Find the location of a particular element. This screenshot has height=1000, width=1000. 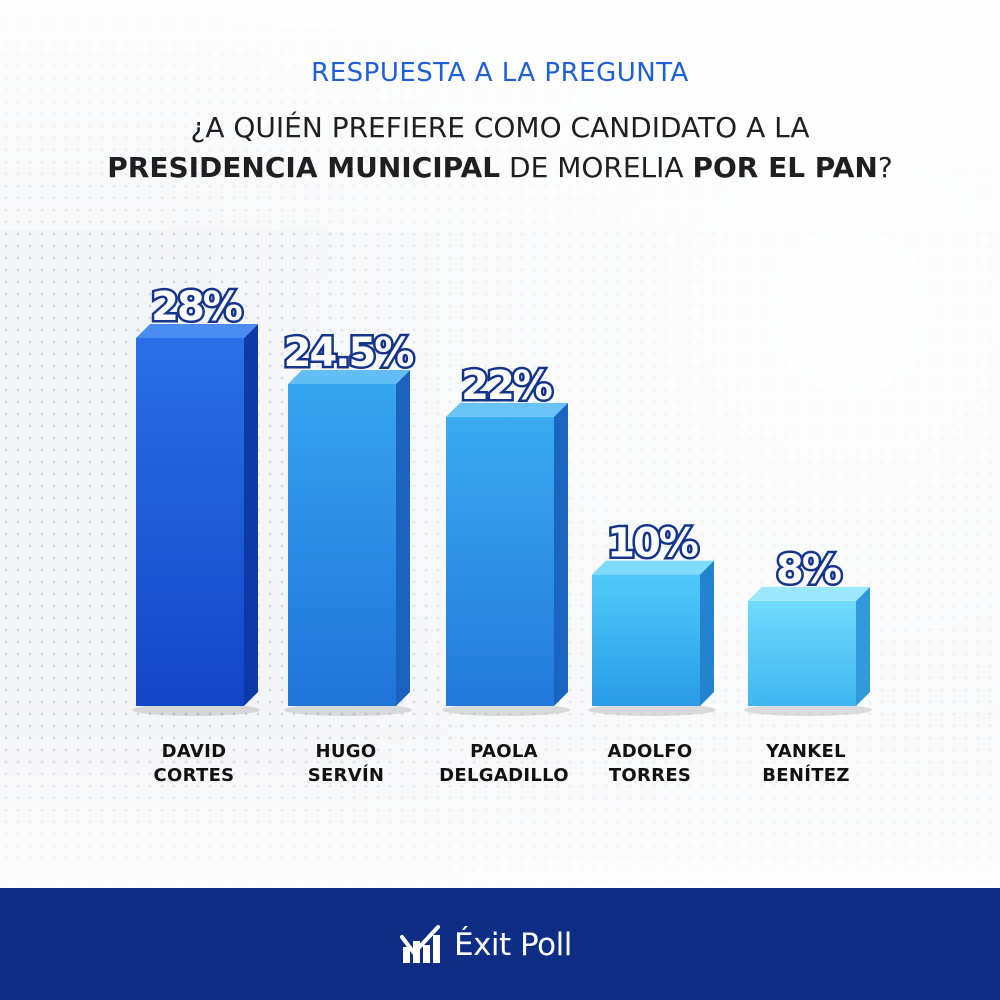

bar-value-label: 10% is located at coordinates (652, 544).